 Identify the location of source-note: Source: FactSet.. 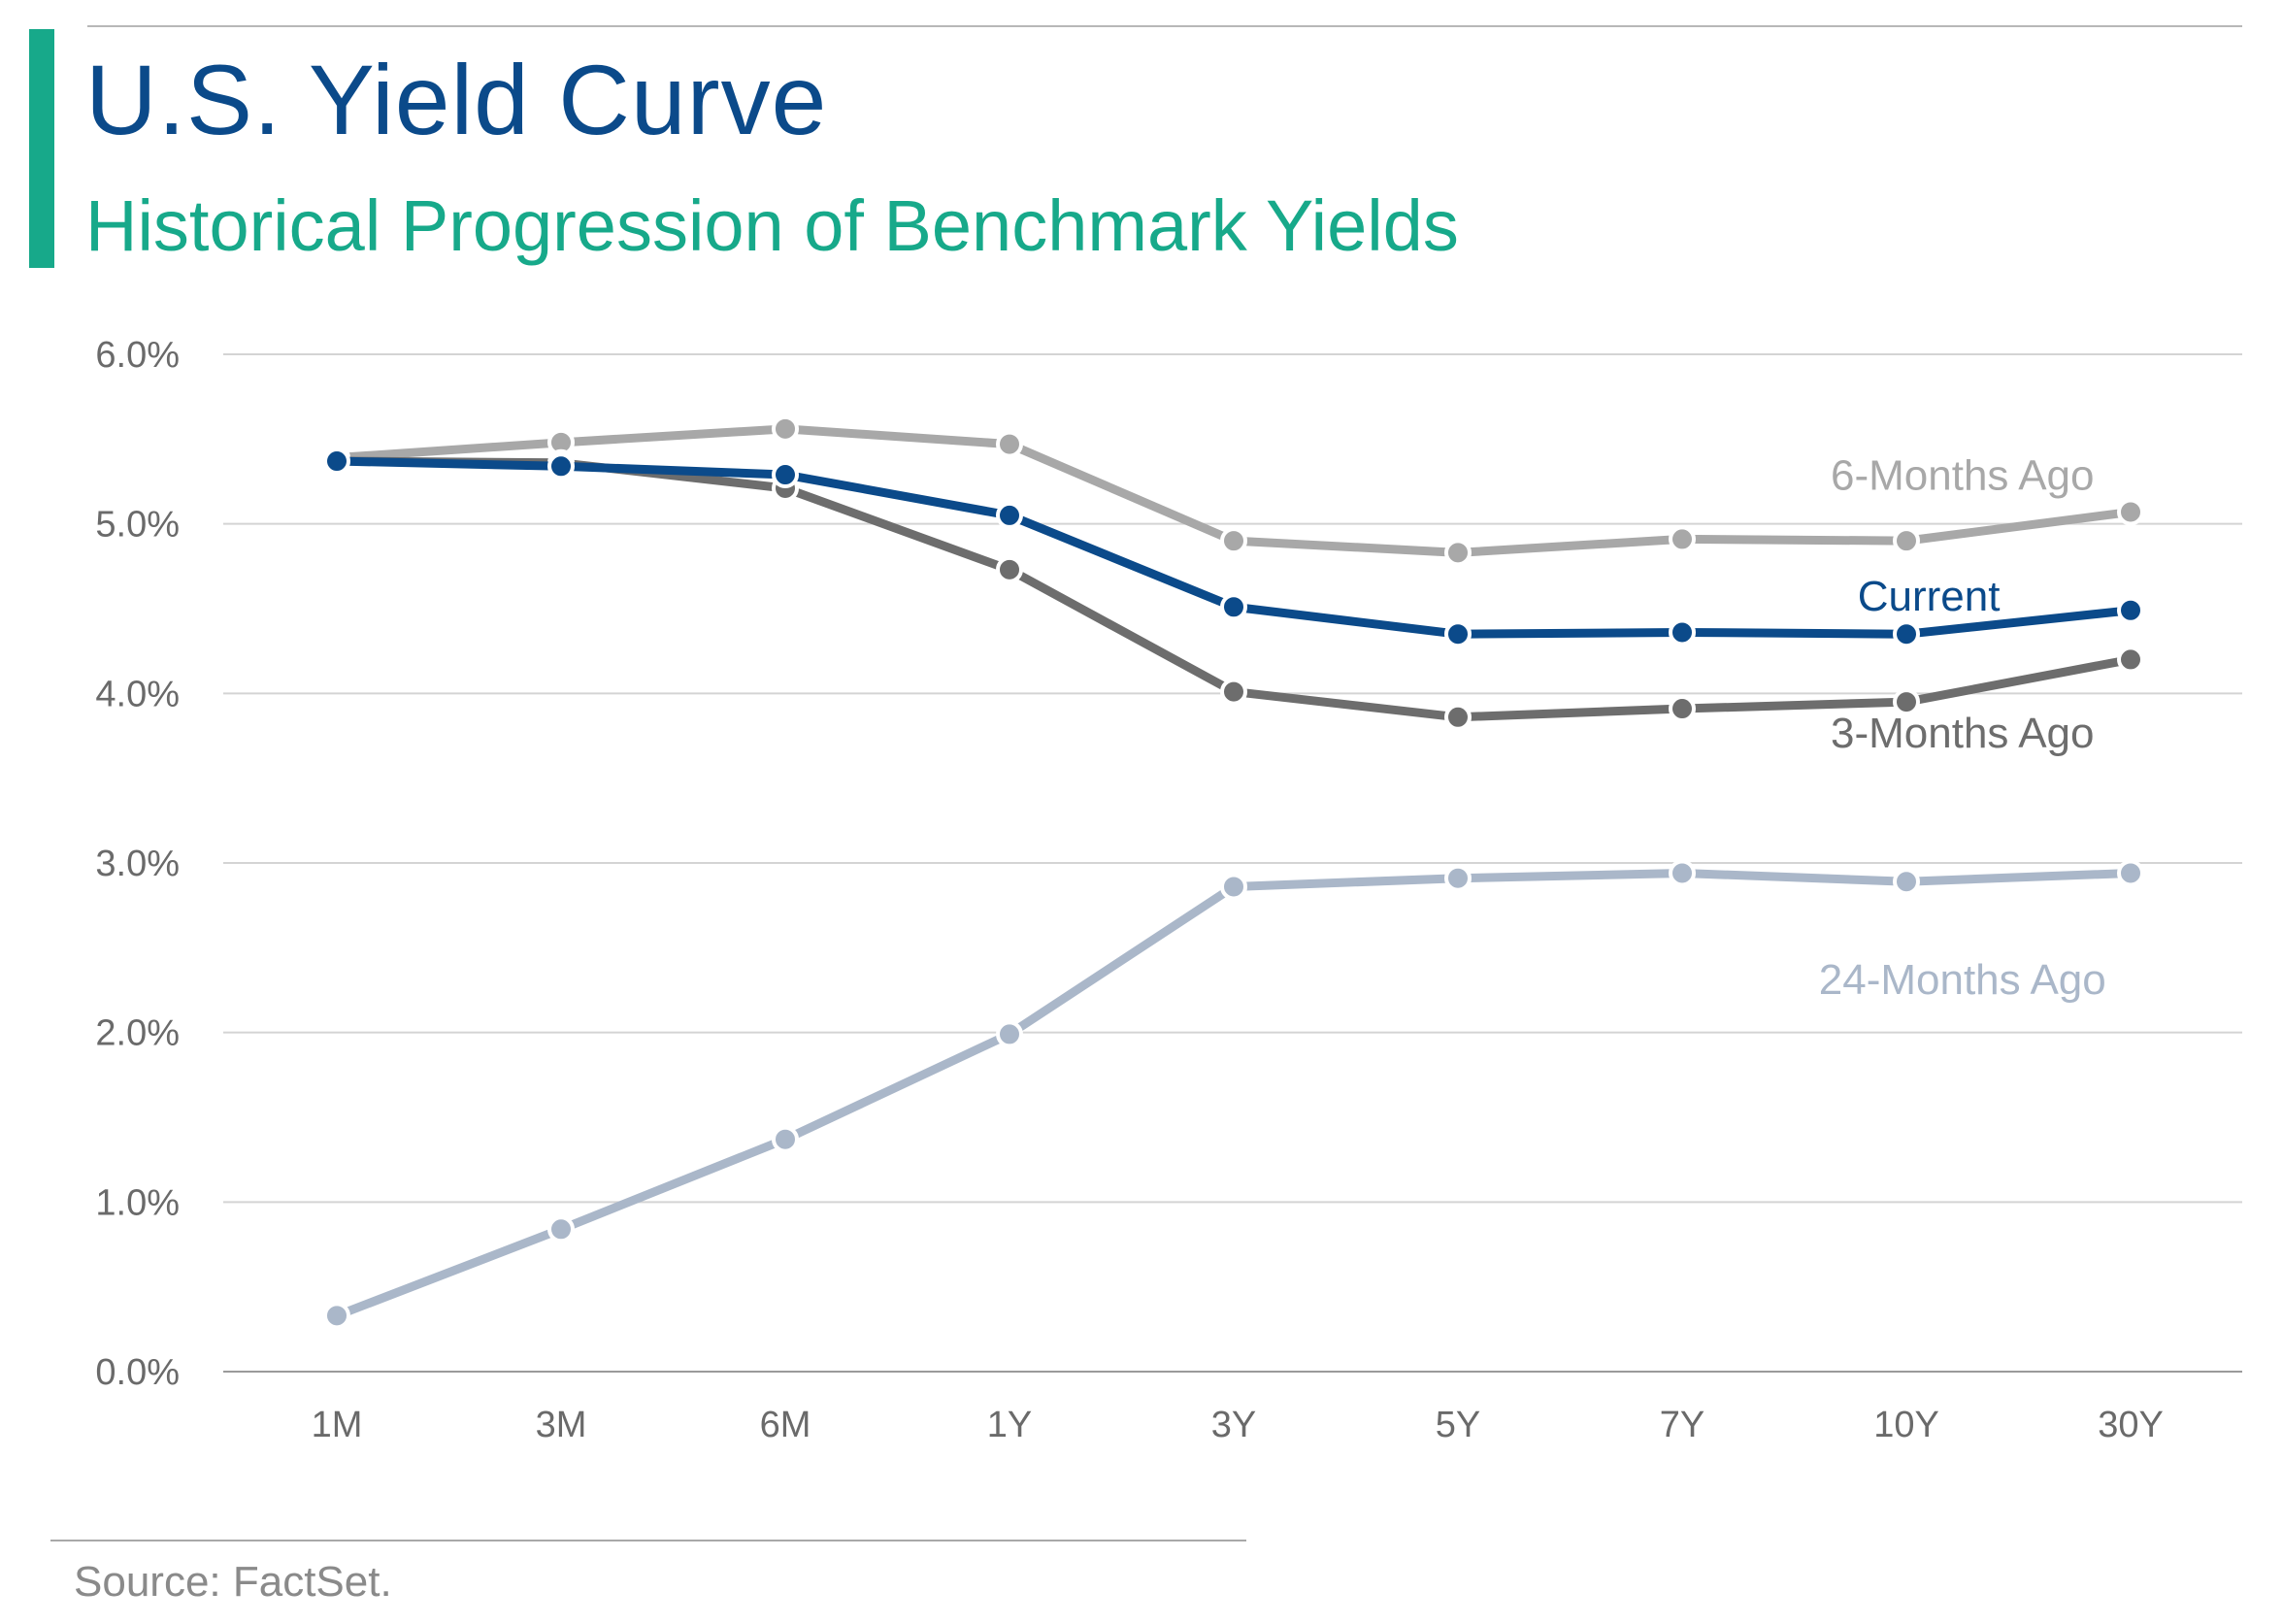
(233, 1582).